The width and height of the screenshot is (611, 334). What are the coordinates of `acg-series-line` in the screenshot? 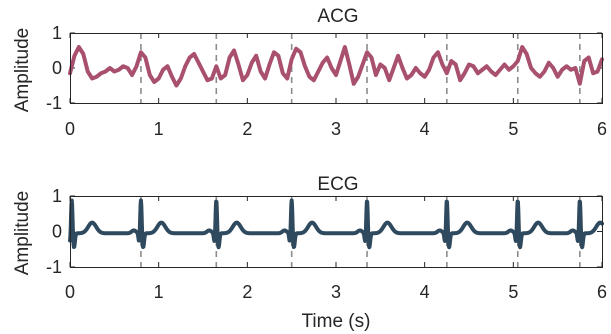 It's located at (336, 66).